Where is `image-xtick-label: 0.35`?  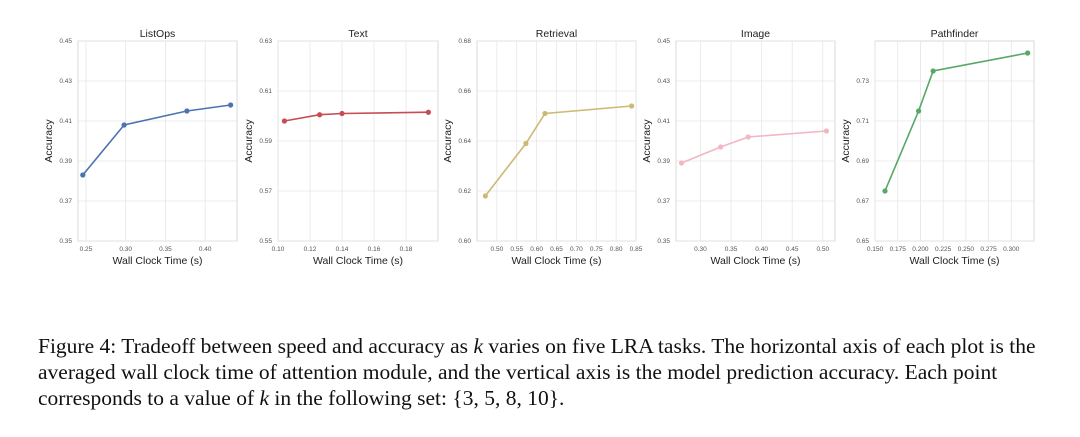
image-xtick-label: 0.35 is located at coordinates (731, 249).